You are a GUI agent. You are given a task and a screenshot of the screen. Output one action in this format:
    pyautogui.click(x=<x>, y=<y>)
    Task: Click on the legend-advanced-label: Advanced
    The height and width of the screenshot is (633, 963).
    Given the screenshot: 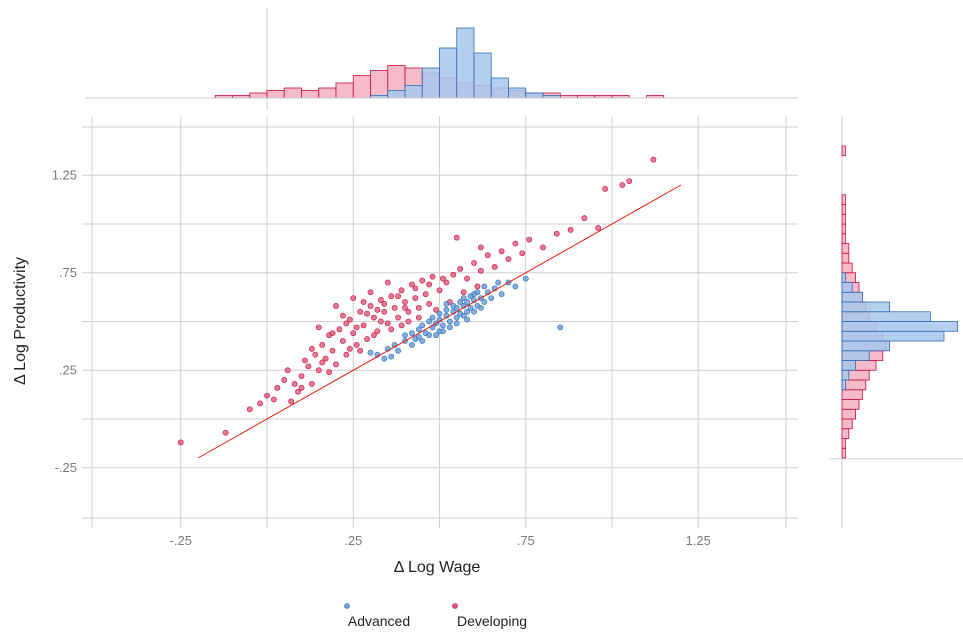 What is the action you would take?
    pyautogui.click(x=379, y=621)
    